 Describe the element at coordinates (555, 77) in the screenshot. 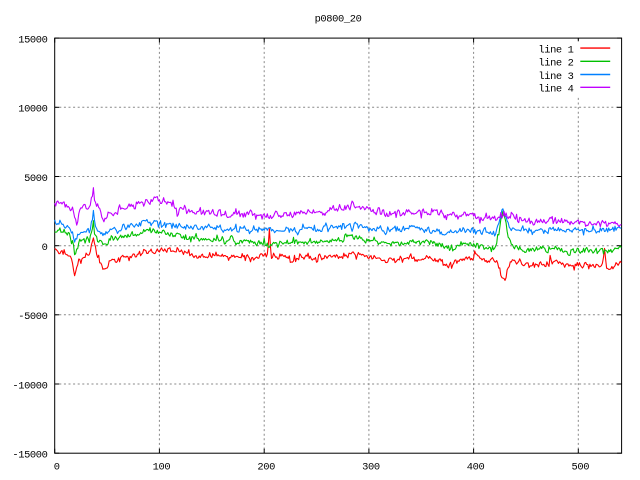

I see `svg-text: line 3` at that location.